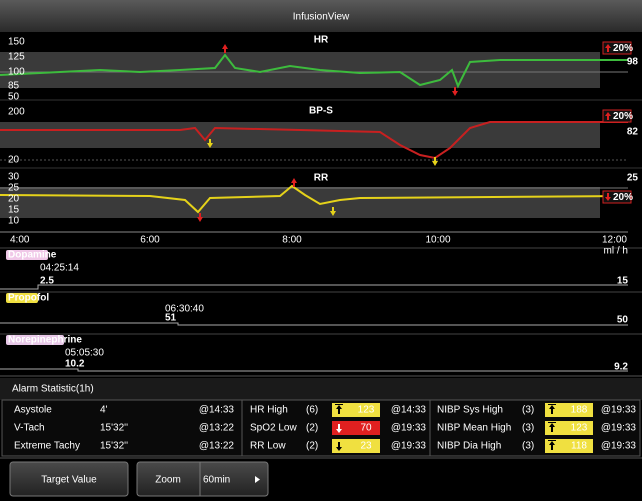  I want to click on drug-time: 04:25:14, so click(59, 268).